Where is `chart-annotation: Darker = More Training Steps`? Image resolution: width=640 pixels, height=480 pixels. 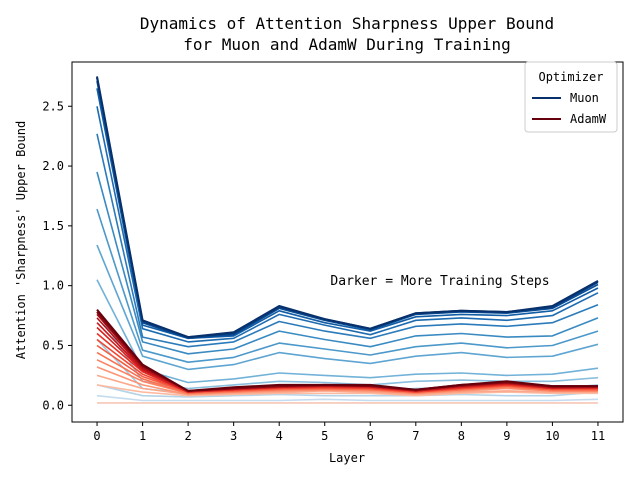
chart-annotation: Darker = More Training Steps is located at coordinates (439, 281).